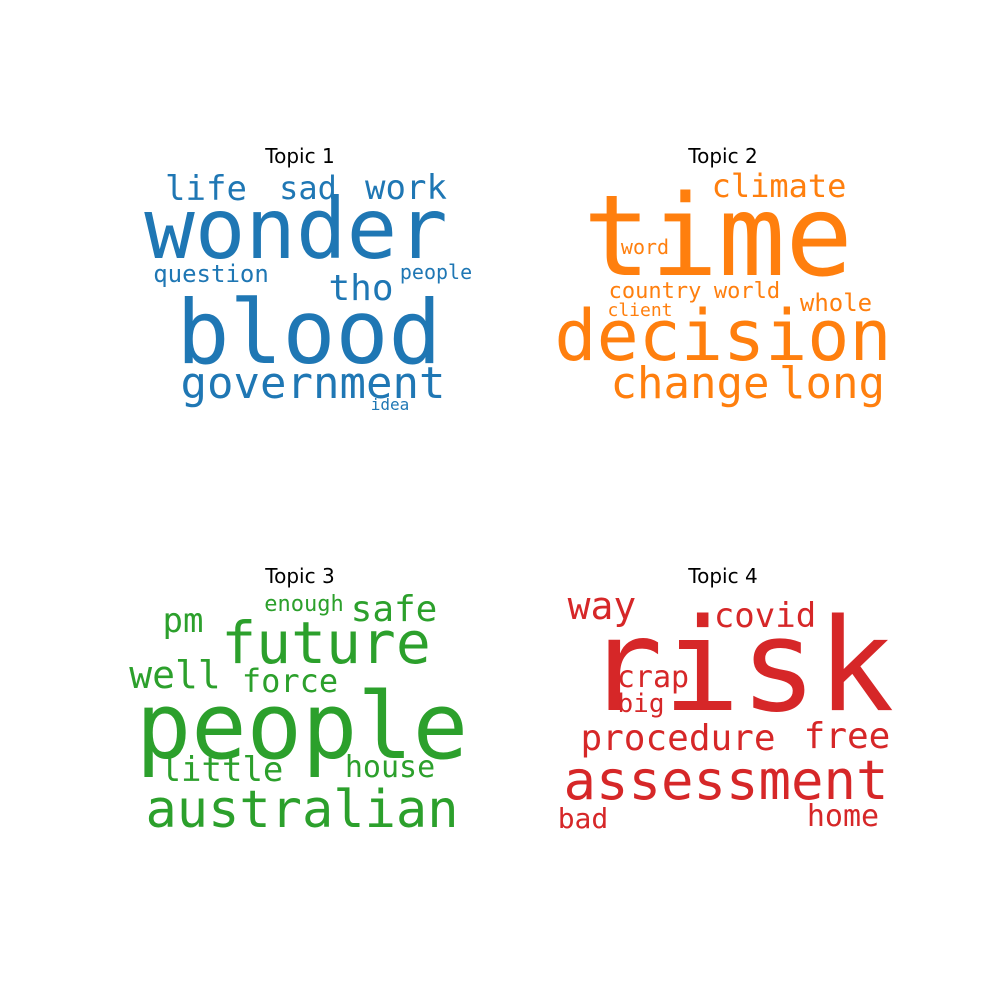  What do you see at coordinates (765, 616) in the screenshot?
I see `wordcloud-word: covid` at bounding box center [765, 616].